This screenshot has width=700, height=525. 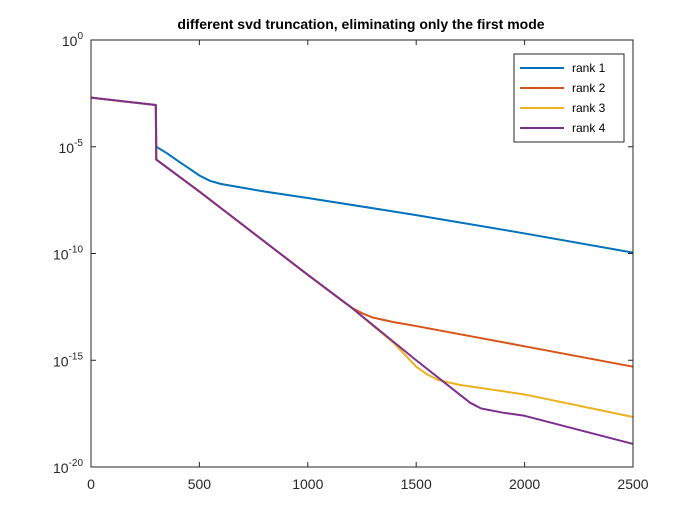 What do you see at coordinates (416, 484) in the screenshot?
I see `x-tick-label: 1500` at bounding box center [416, 484].